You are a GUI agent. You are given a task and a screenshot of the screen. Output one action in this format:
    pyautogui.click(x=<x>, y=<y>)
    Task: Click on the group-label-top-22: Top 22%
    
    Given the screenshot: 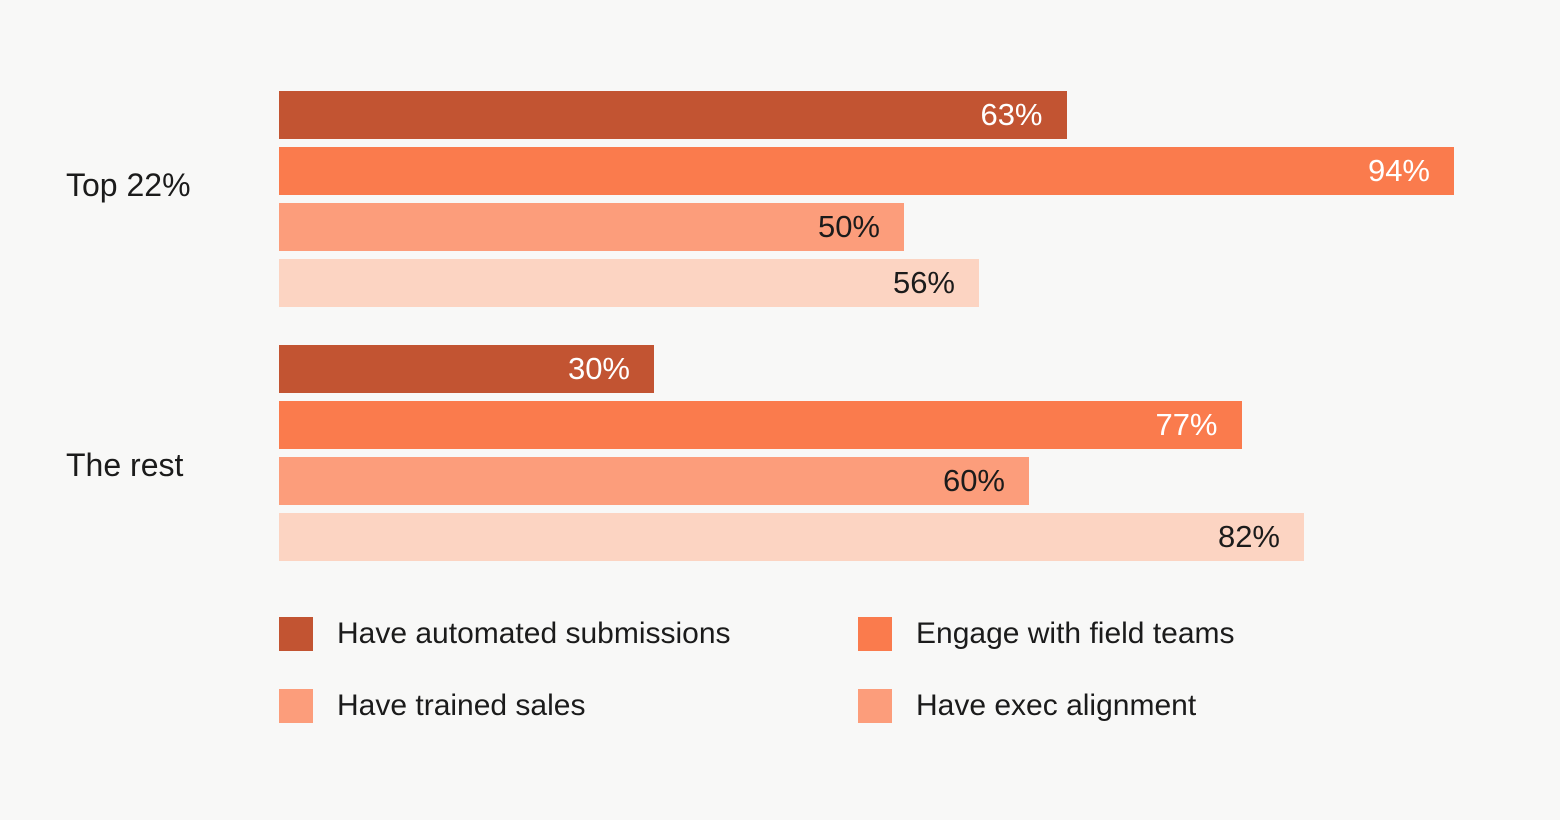 What is the action you would take?
    pyautogui.click(x=128, y=185)
    